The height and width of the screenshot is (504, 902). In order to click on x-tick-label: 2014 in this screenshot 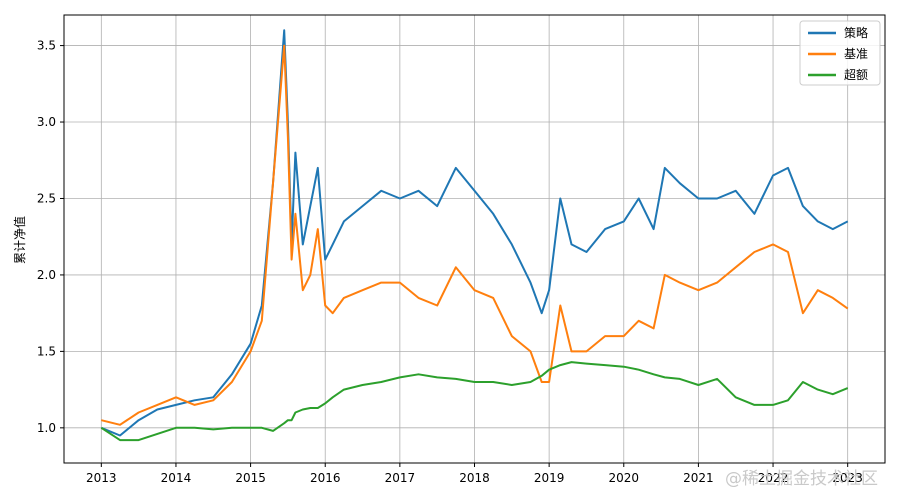, I will do `click(176, 478)`.